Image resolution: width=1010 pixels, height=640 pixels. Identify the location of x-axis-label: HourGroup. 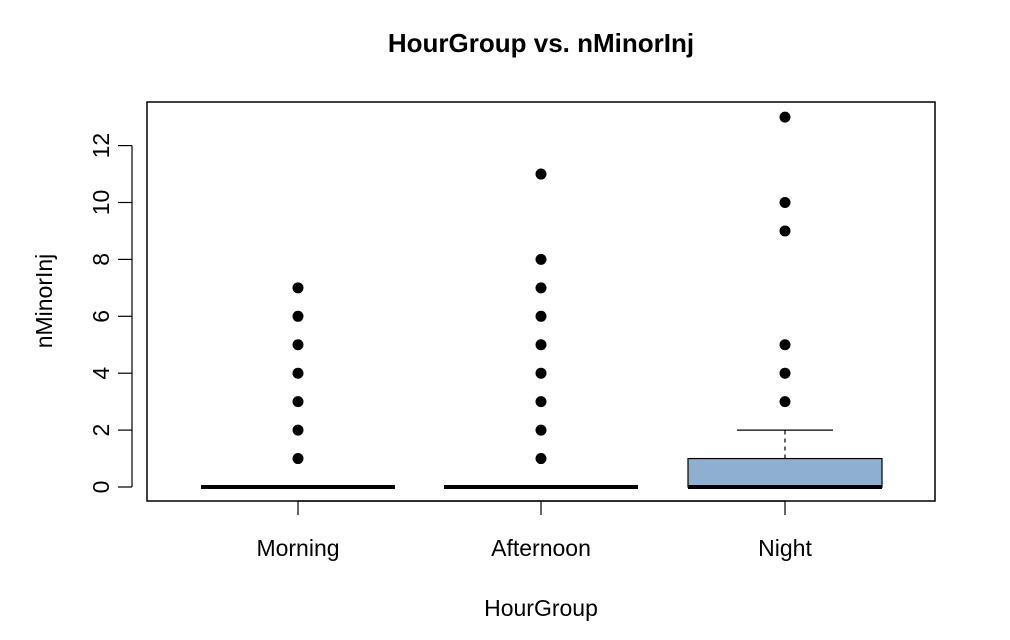
(541, 608).